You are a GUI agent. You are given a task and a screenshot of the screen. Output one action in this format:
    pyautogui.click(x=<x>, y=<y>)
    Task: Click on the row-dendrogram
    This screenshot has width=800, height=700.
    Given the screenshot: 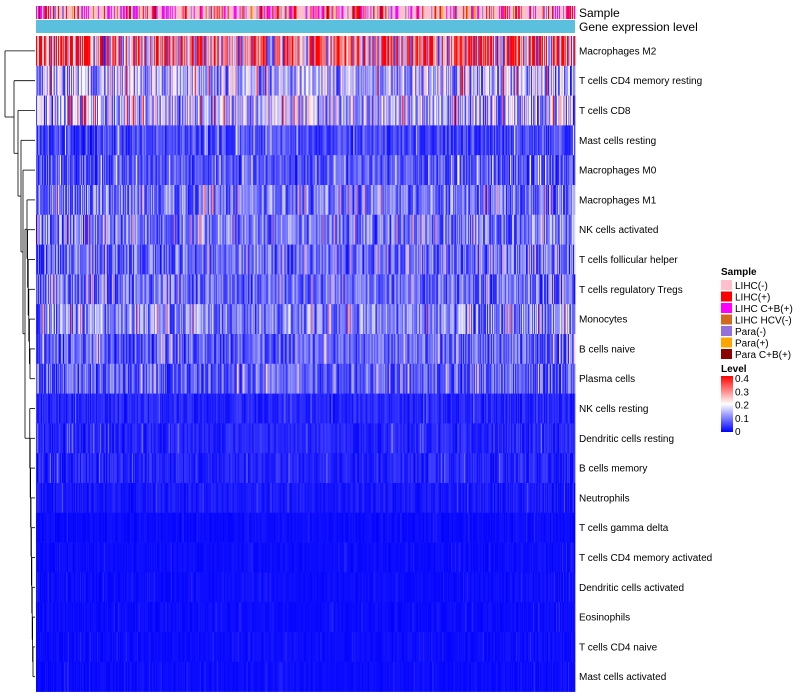 What is the action you would take?
    pyautogui.click(x=19, y=364)
    